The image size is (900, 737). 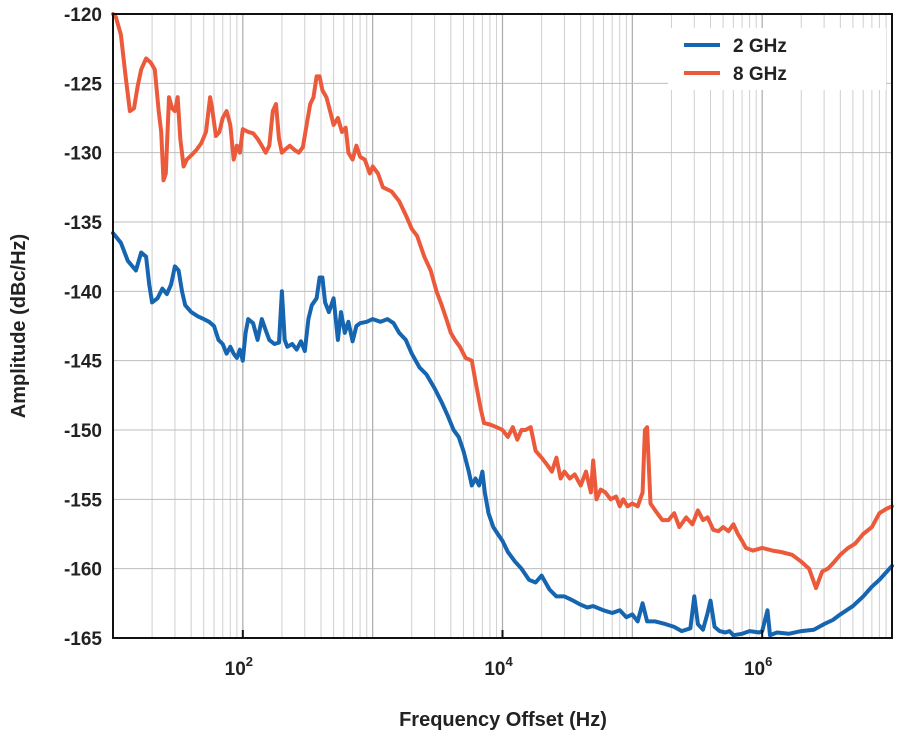 What do you see at coordinates (760, 46) in the screenshot?
I see `legend-label-2ghz: 2 GHz` at bounding box center [760, 46].